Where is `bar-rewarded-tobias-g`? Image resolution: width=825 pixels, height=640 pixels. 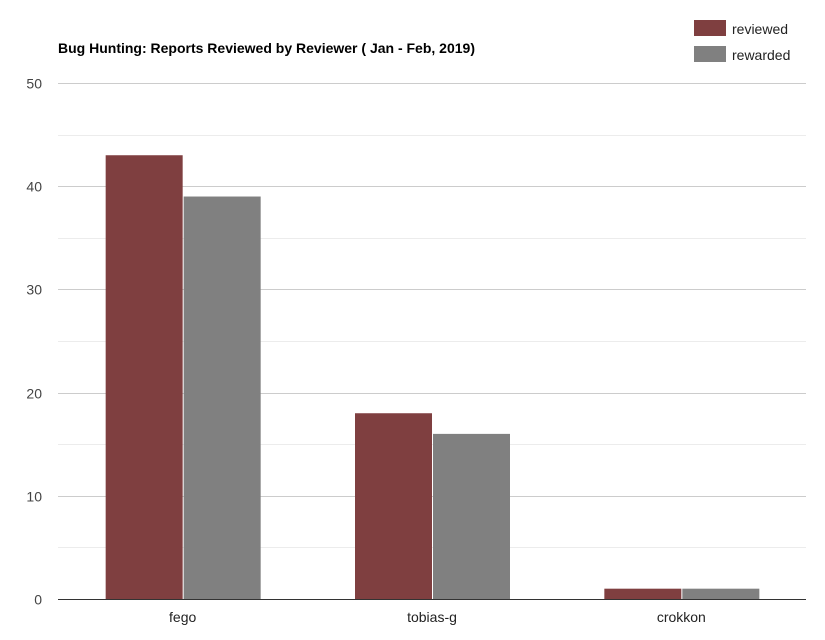
bar-rewarded-tobias-g is located at coordinates (471, 516).